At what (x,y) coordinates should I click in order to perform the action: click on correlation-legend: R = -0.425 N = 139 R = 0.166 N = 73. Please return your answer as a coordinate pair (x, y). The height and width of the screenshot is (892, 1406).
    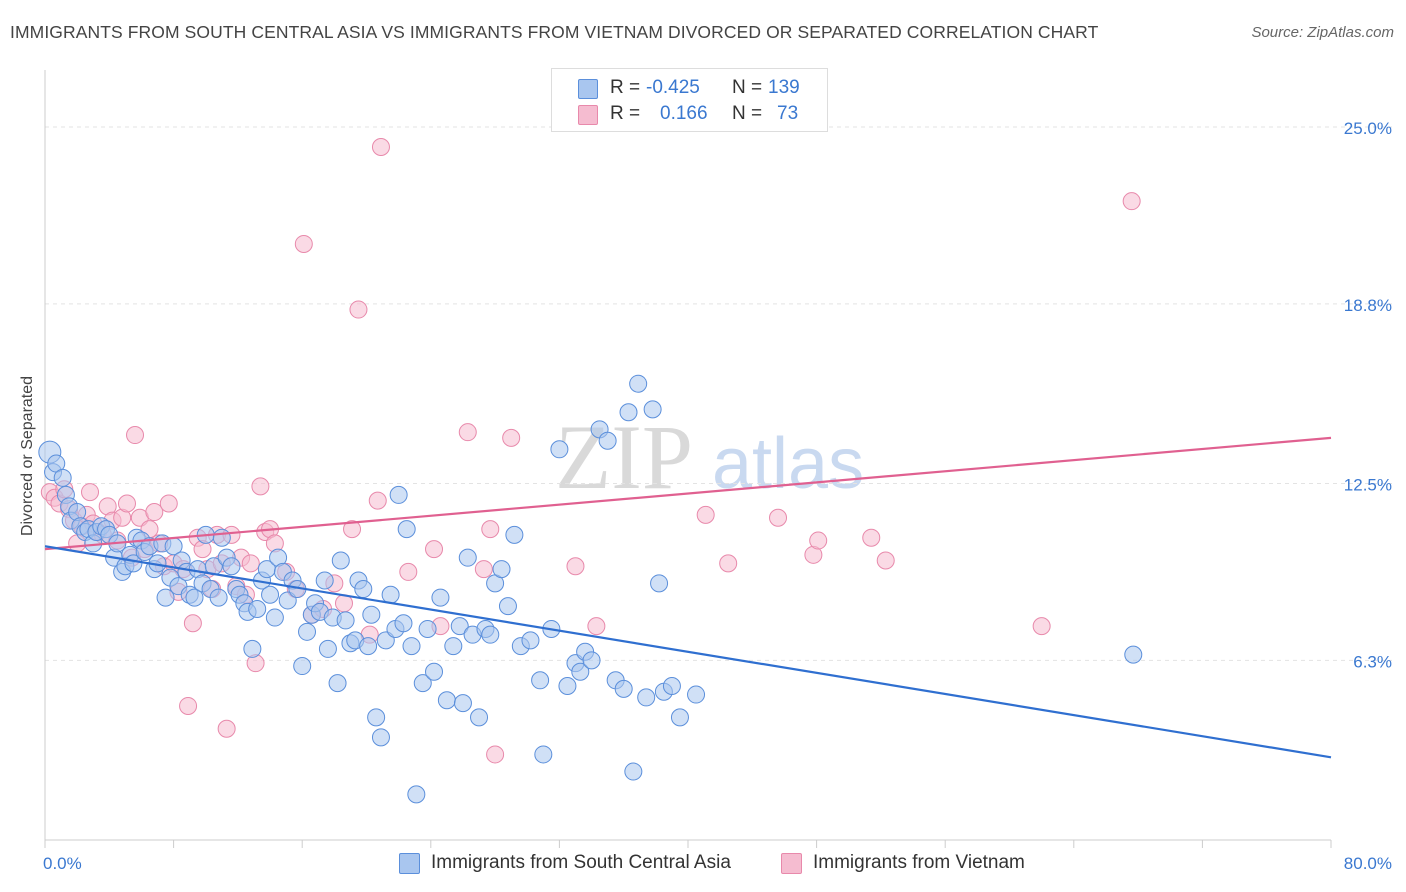
    Looking at the image, I should click on (689, 100).